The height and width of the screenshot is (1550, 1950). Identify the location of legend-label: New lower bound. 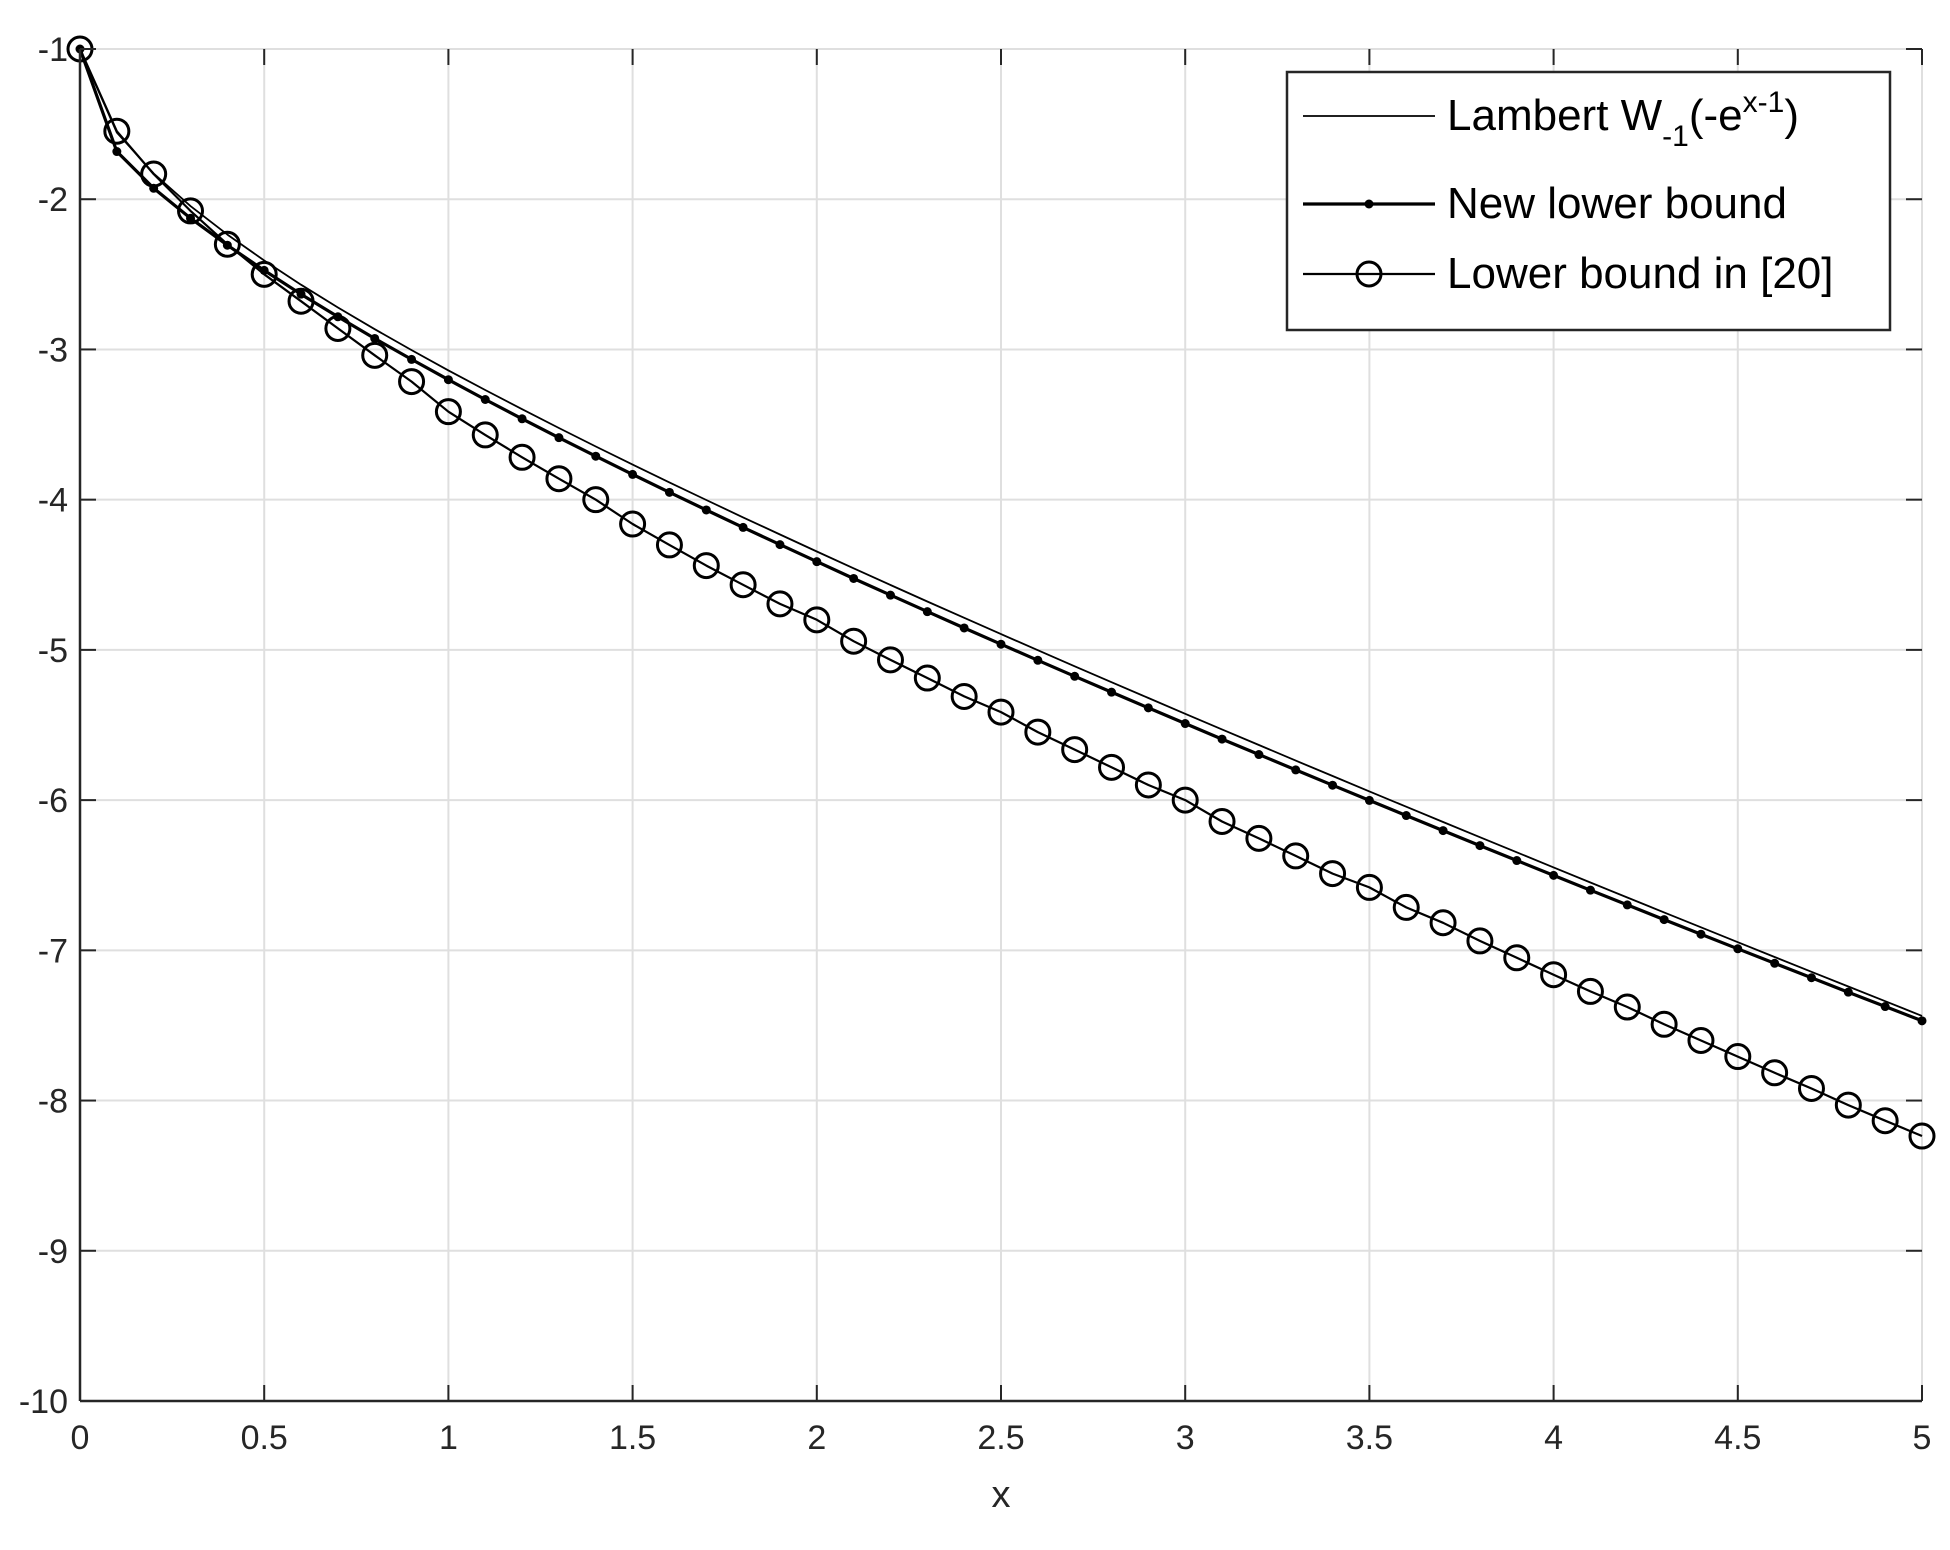
(1617, 203).